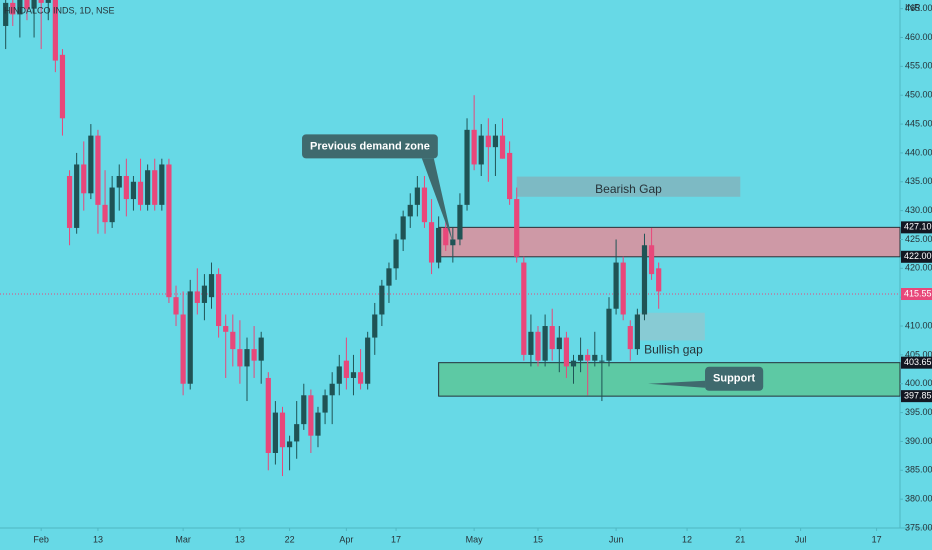 The width and height of the screenshot is (932, 550). Describe the element at coordinates (918, 268) in the screenshot. I see `y-tick-label: 420.00` at that location.